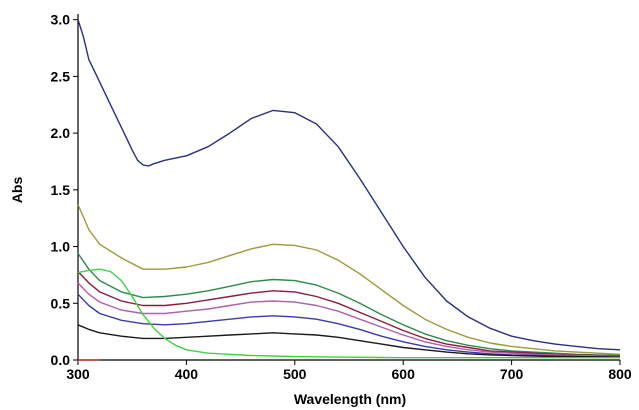 Image resolution: width=639 pixels, height=410 pixels. I want to click on y-tick-label: 1.0, so click(61, 247).